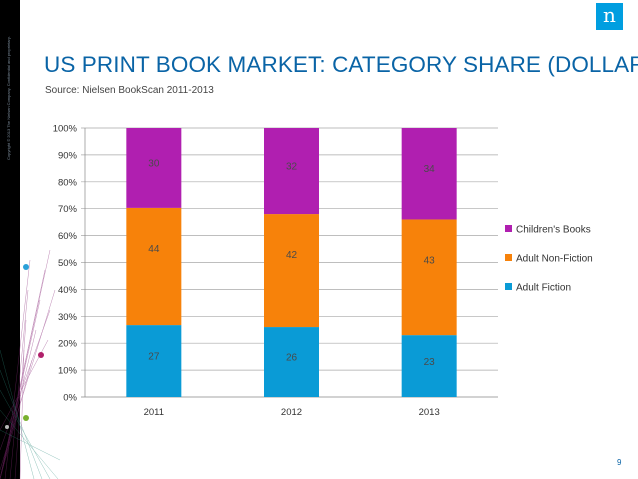 The image size is (638, 479). I want to click on y-tick-label: 30%, so click(68, 317).